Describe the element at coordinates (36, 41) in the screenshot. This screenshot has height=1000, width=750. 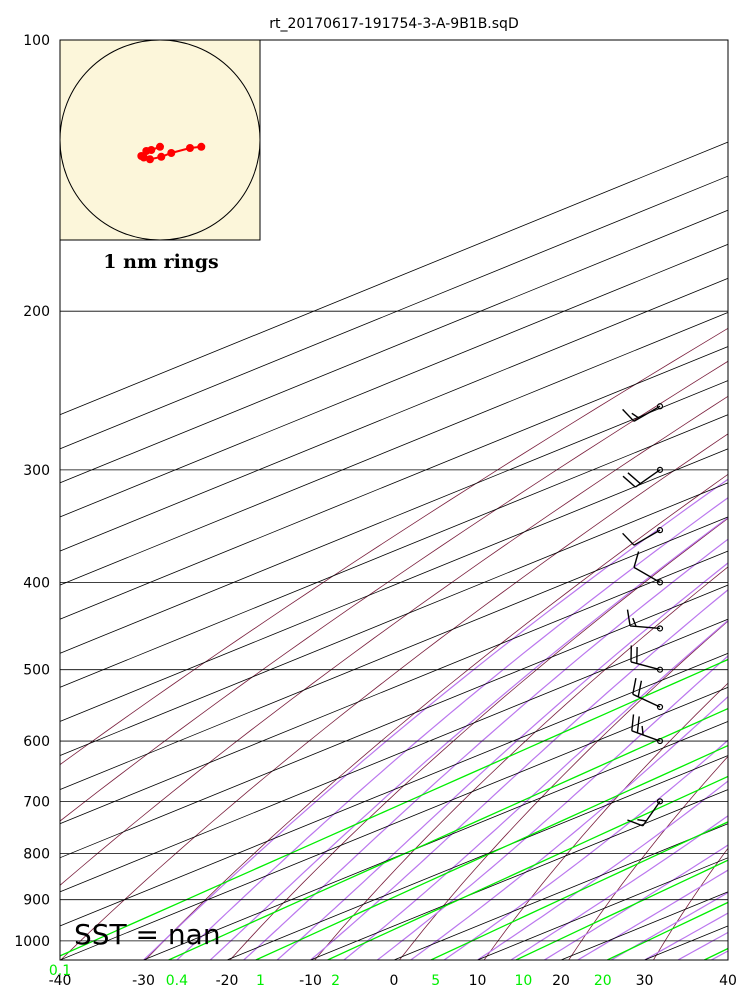
I see `pressure-tick-label: 100` at that location.